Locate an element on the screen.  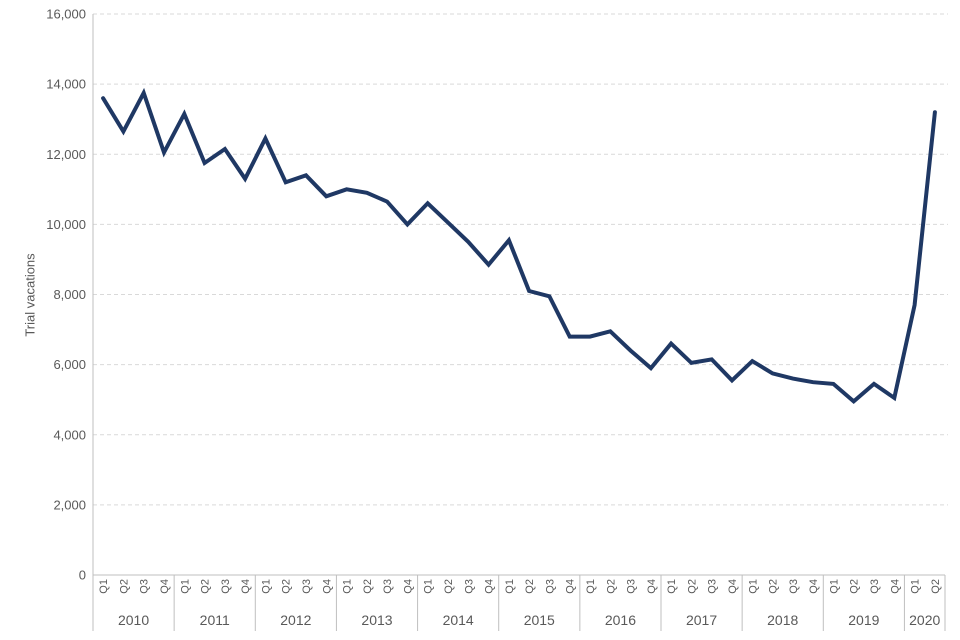
year-label: 2016 is located at coordinates (620, 620).